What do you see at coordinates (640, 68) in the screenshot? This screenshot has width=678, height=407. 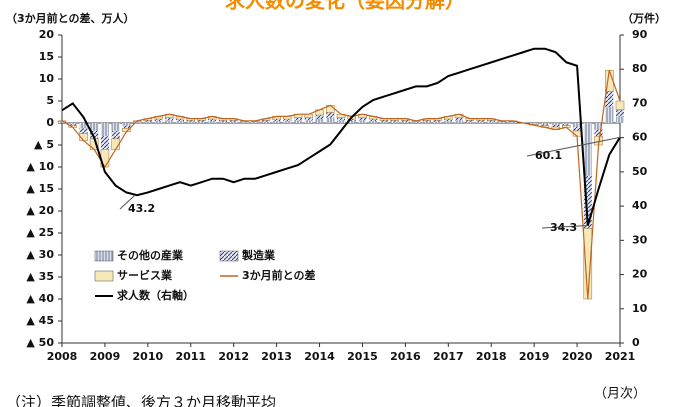 I see `y2-tick-label: 80` at bounding box center [640, 68].